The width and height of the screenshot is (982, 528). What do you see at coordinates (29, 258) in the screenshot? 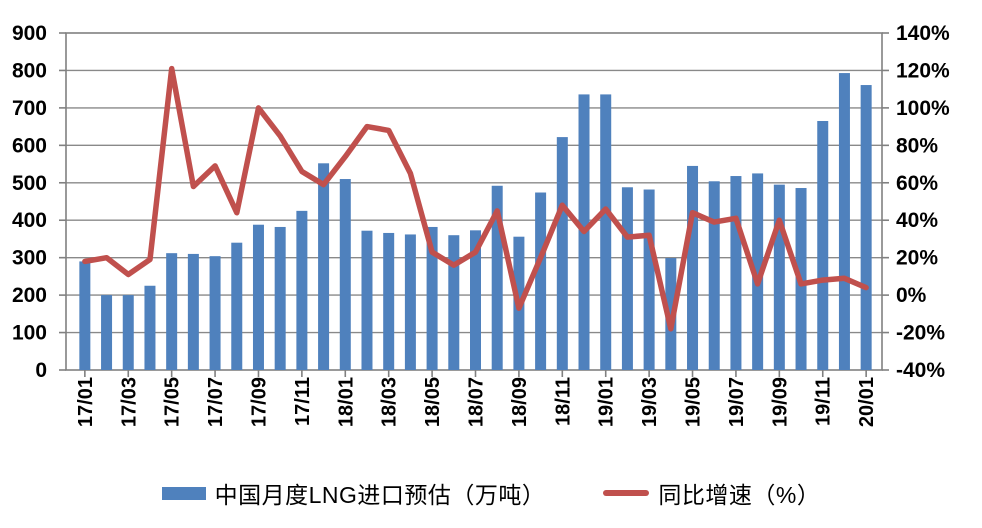
I see `left-axis-label: 300` at bounding box center [29, 258].